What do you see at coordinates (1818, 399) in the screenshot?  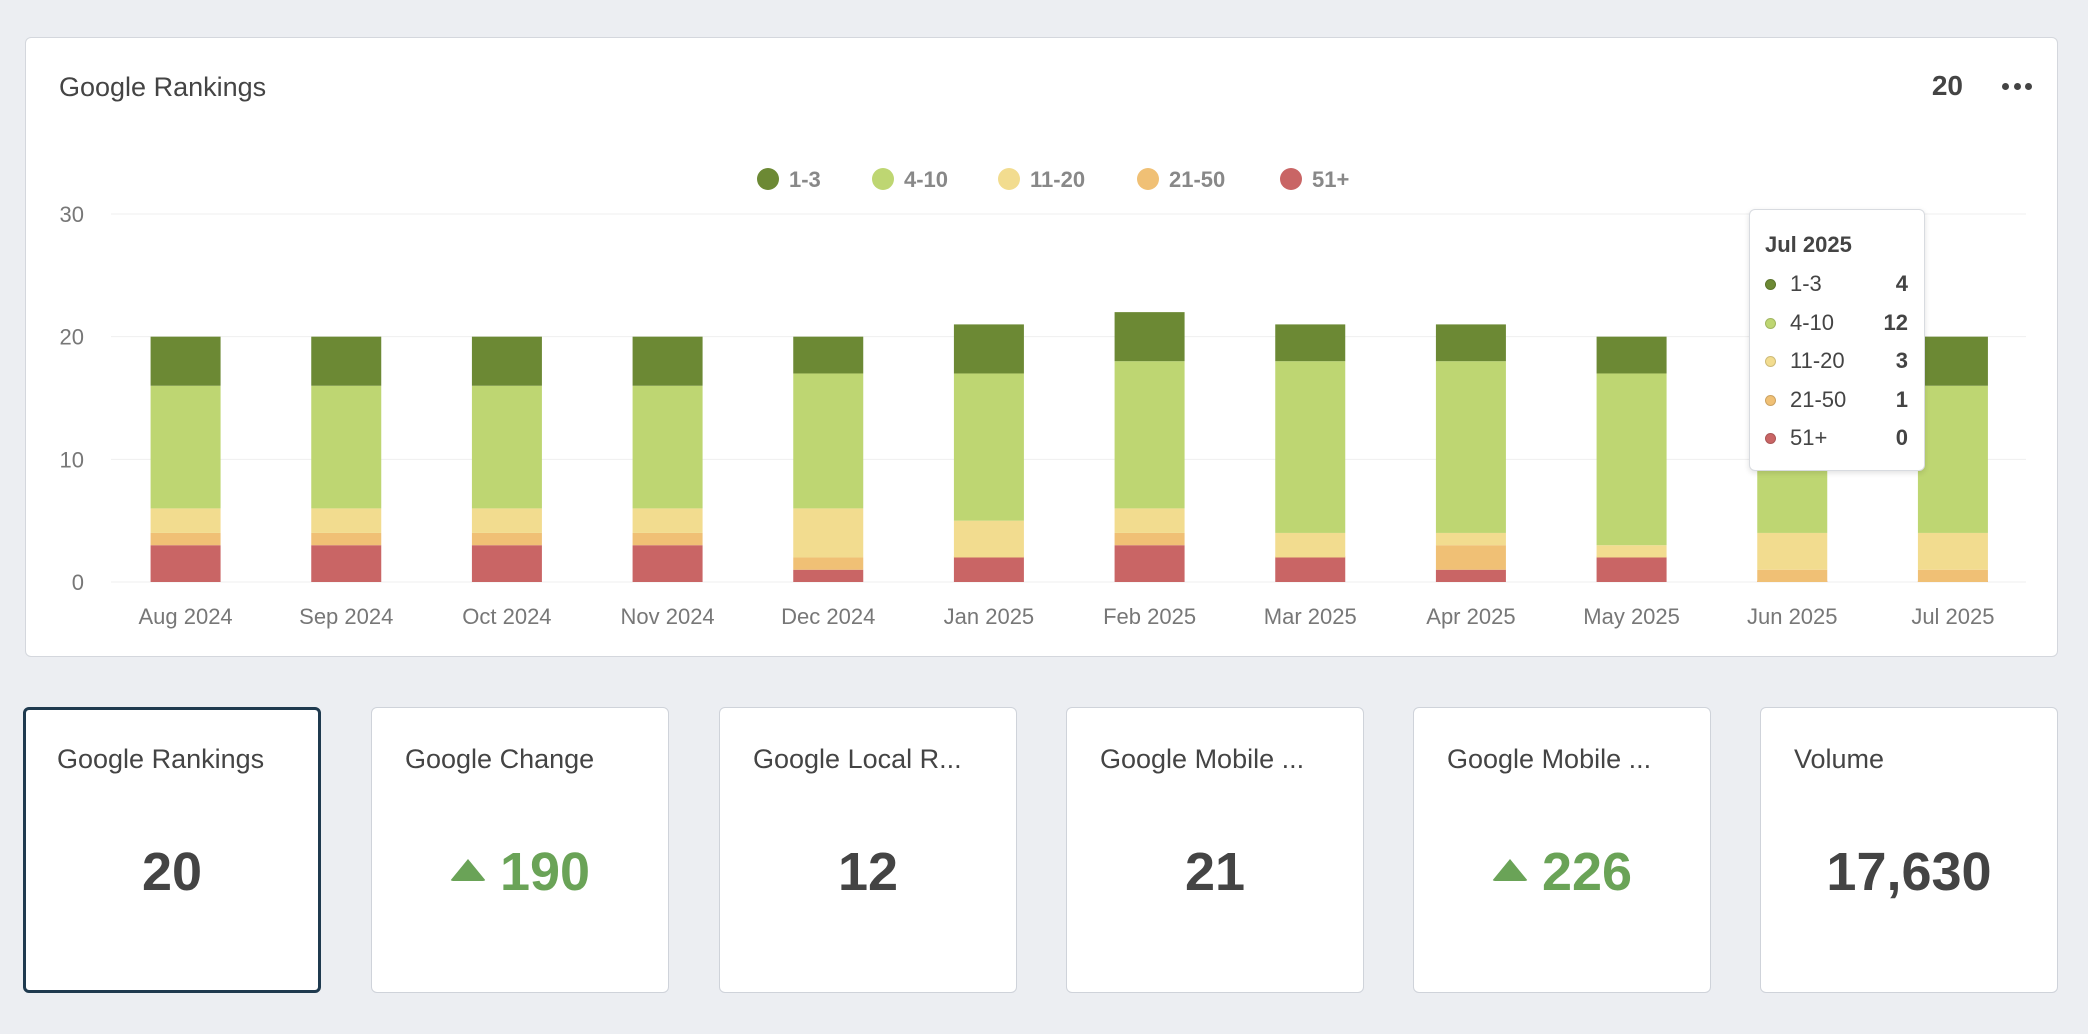 I see `tooltip-label: 21-50` at bounding box center [1818, 399].